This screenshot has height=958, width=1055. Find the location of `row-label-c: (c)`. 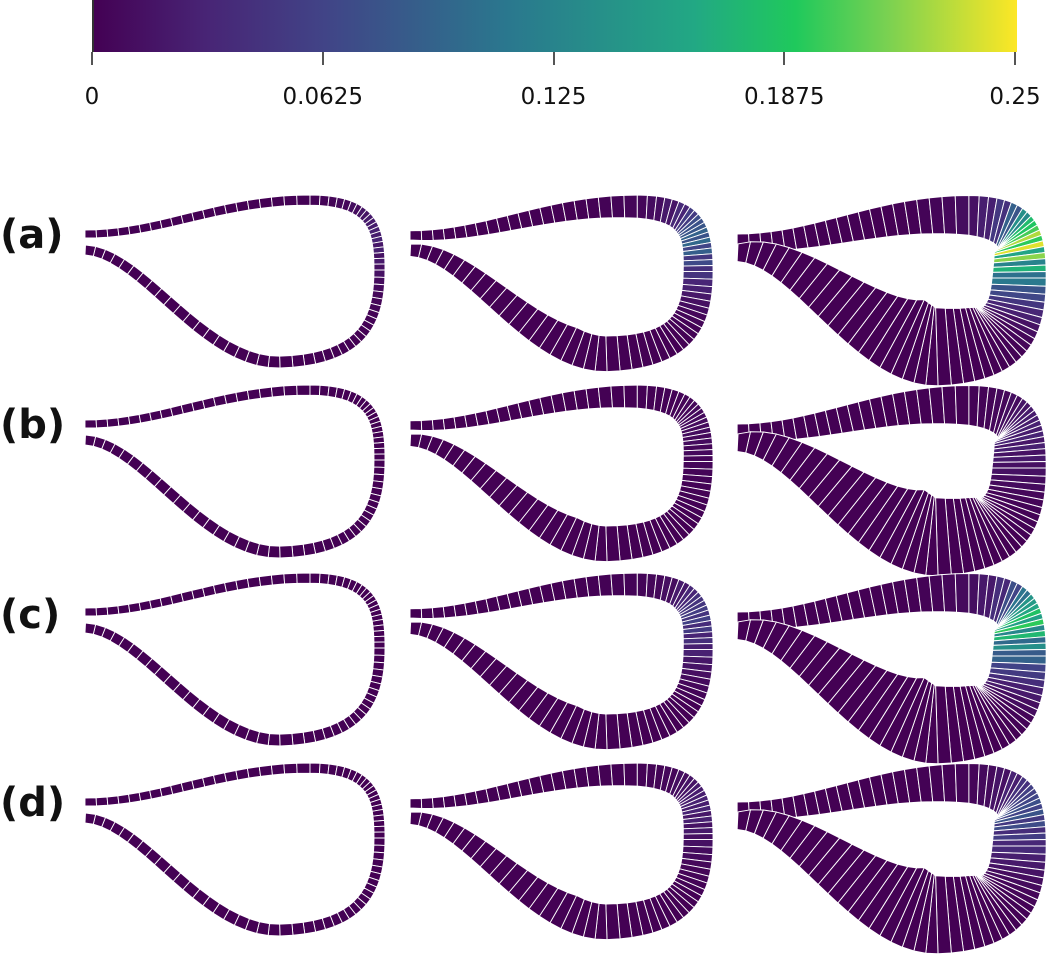

row-label-c: (c) is located at coordinates (30, 615).